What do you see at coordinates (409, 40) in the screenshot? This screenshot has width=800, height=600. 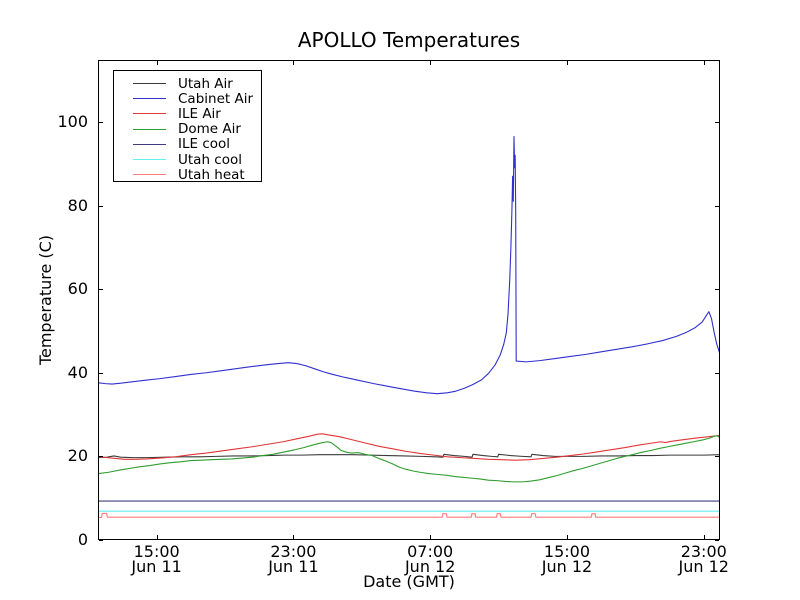 I see `chart-title: APOLLO Temperatures` at bounding box center [409, 40].